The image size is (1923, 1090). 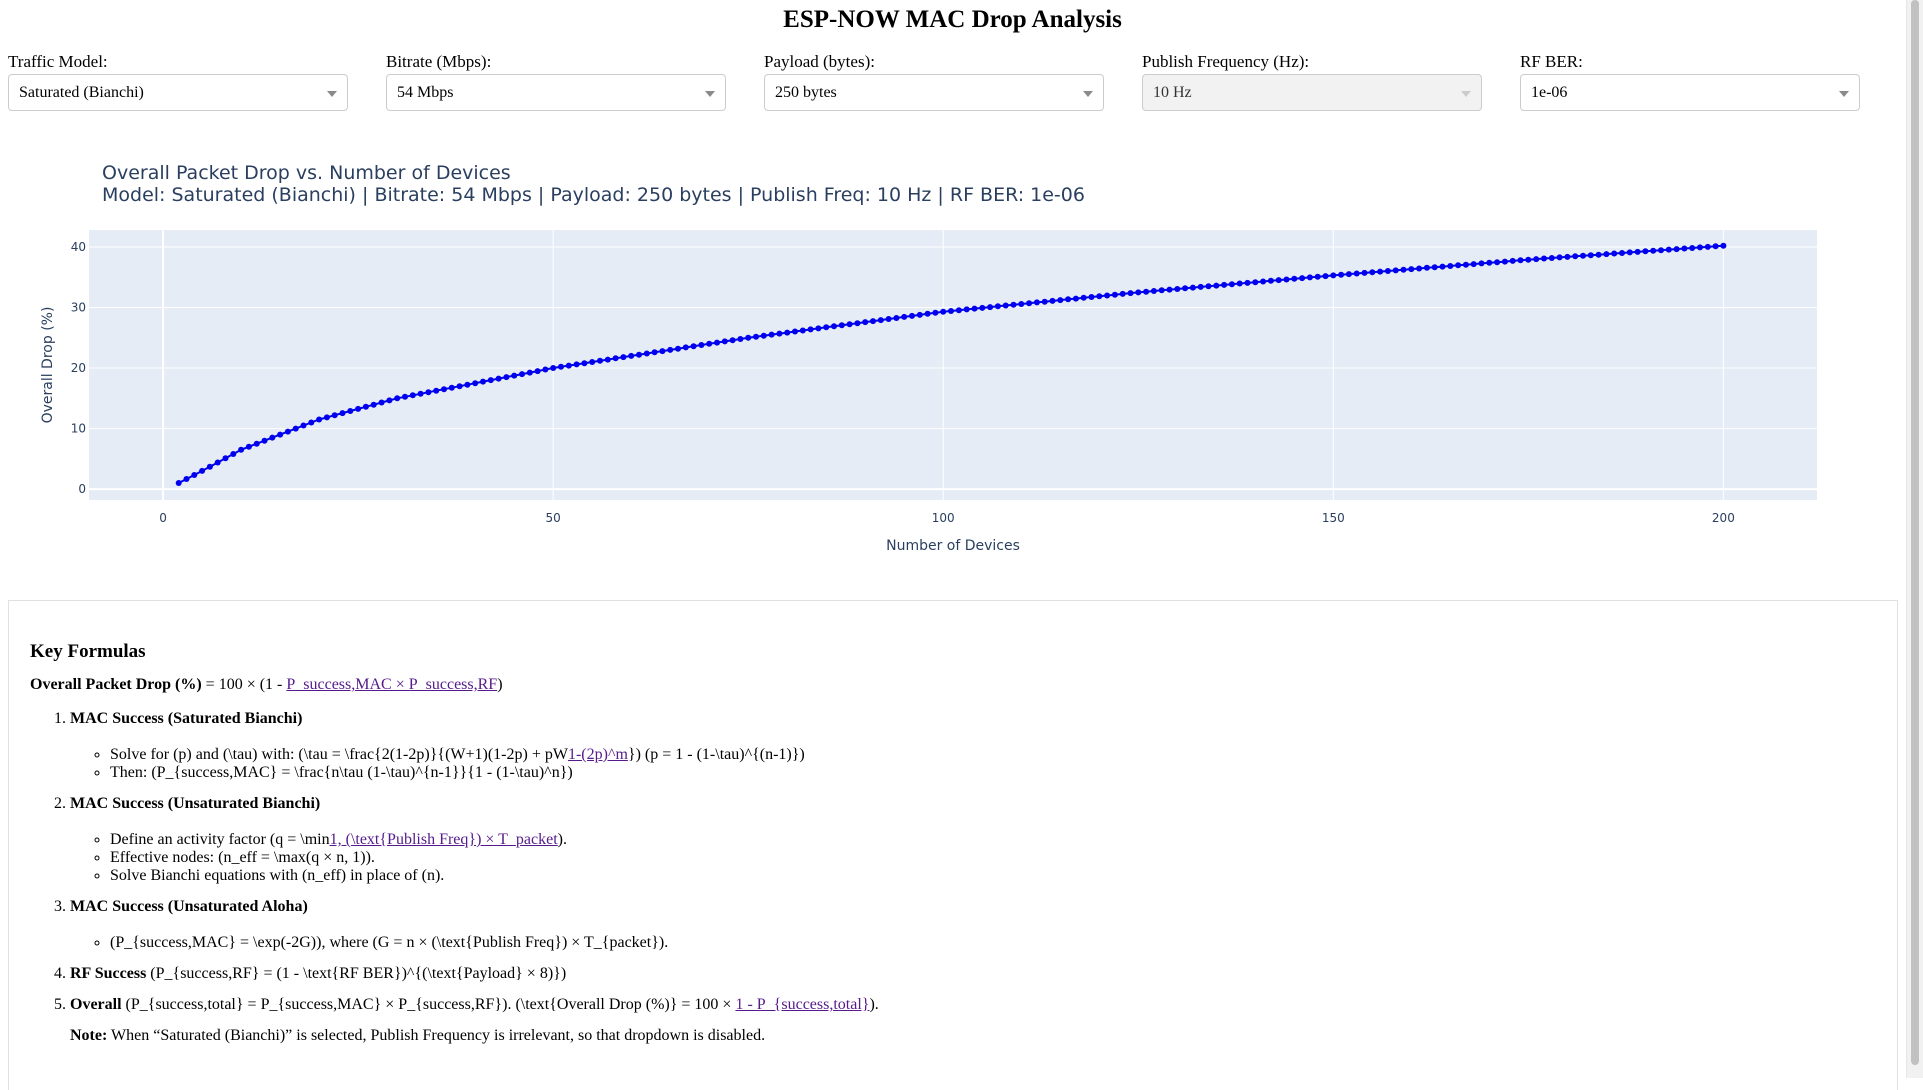 What do you see at coordinates (439, 61) in the screenshot?
I see `bitrate-label: Bitrate (Mbps):` at bounding box center [439, 61].